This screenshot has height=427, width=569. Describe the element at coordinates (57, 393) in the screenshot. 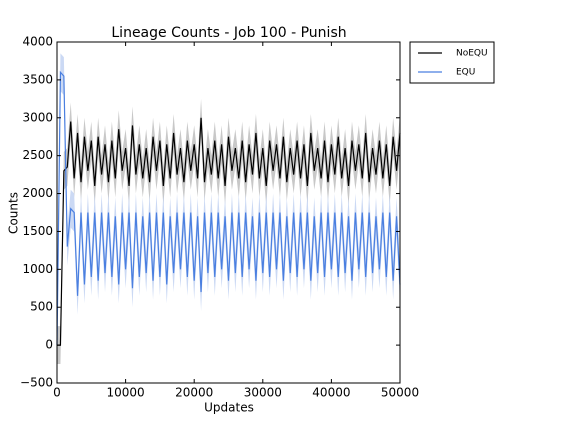

I see `x-tick-label: 0` at that location.